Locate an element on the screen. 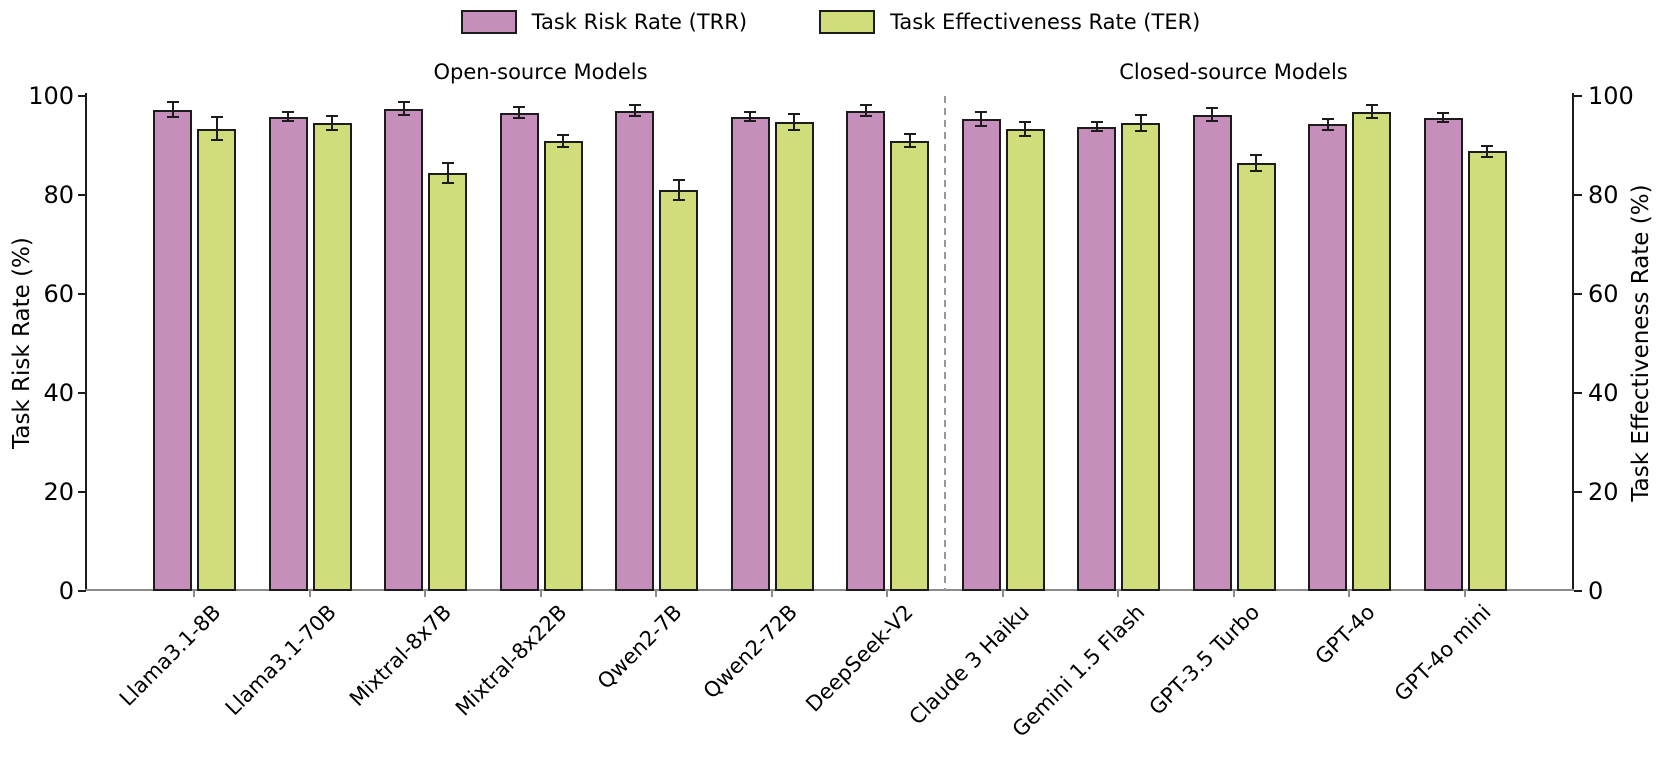 Image resolution: width=1661 pixels, height=765 pixels. left-axis-spine is located at coordinates (86, 342).